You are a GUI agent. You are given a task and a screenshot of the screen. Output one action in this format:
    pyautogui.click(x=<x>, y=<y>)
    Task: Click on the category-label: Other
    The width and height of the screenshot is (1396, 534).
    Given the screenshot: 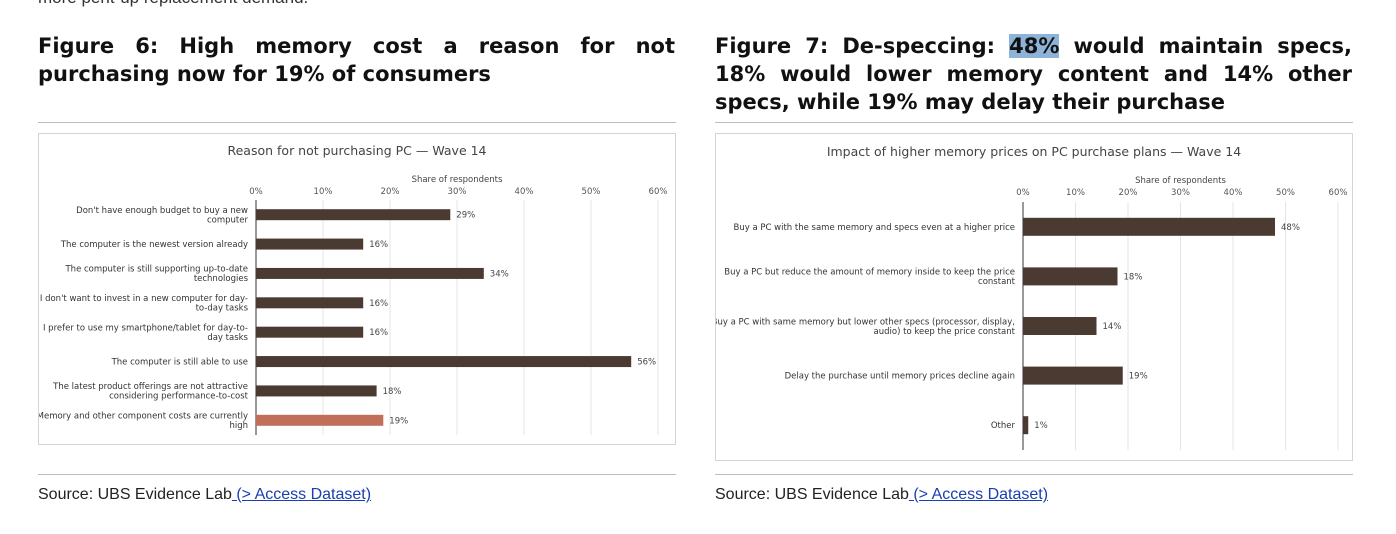 What is the action you would take?
    pyautogui.click(x=1003, y=426)
    